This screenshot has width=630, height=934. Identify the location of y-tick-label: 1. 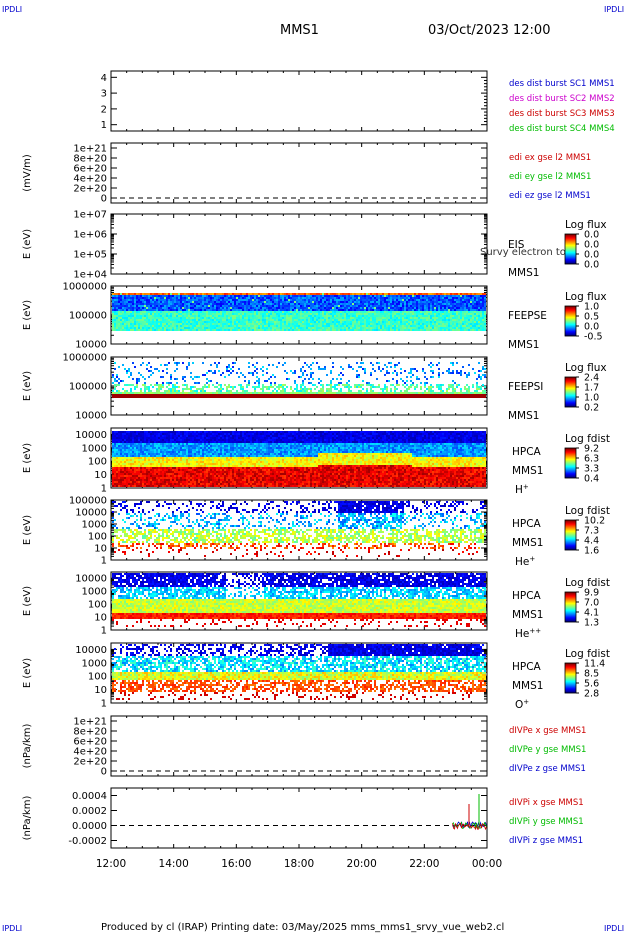
(104, 125).